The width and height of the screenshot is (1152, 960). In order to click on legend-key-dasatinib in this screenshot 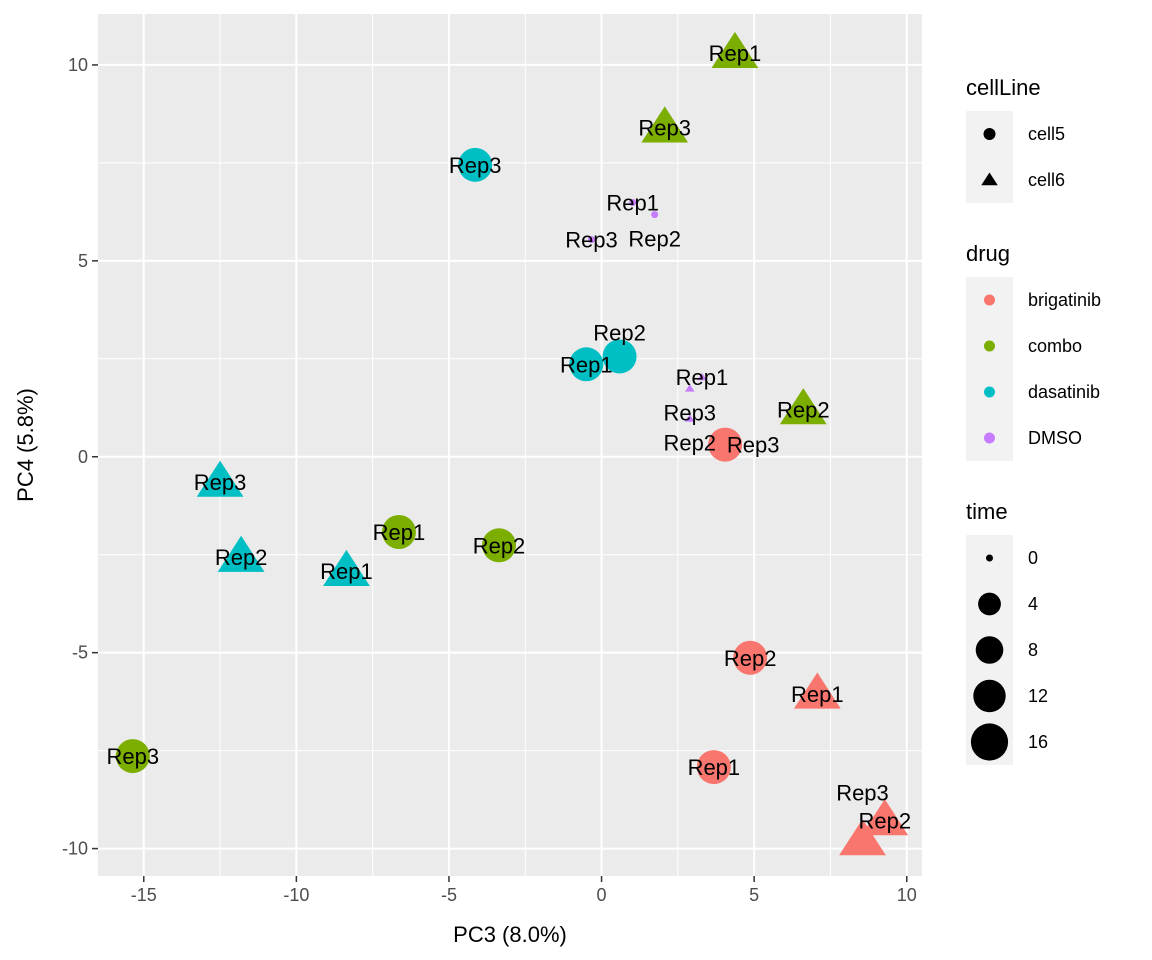, I will do `click(989, 392)`.